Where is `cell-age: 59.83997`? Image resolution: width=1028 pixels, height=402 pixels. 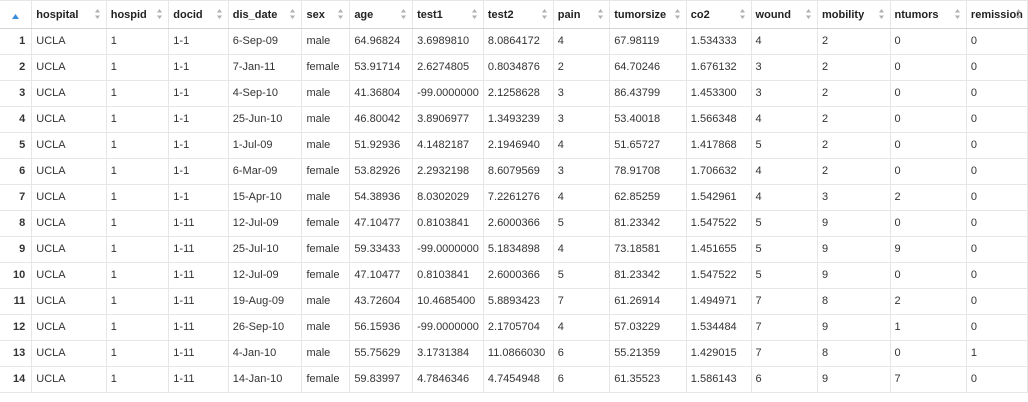 cell-age: 59.83997 is located at coordinates (381, 379).